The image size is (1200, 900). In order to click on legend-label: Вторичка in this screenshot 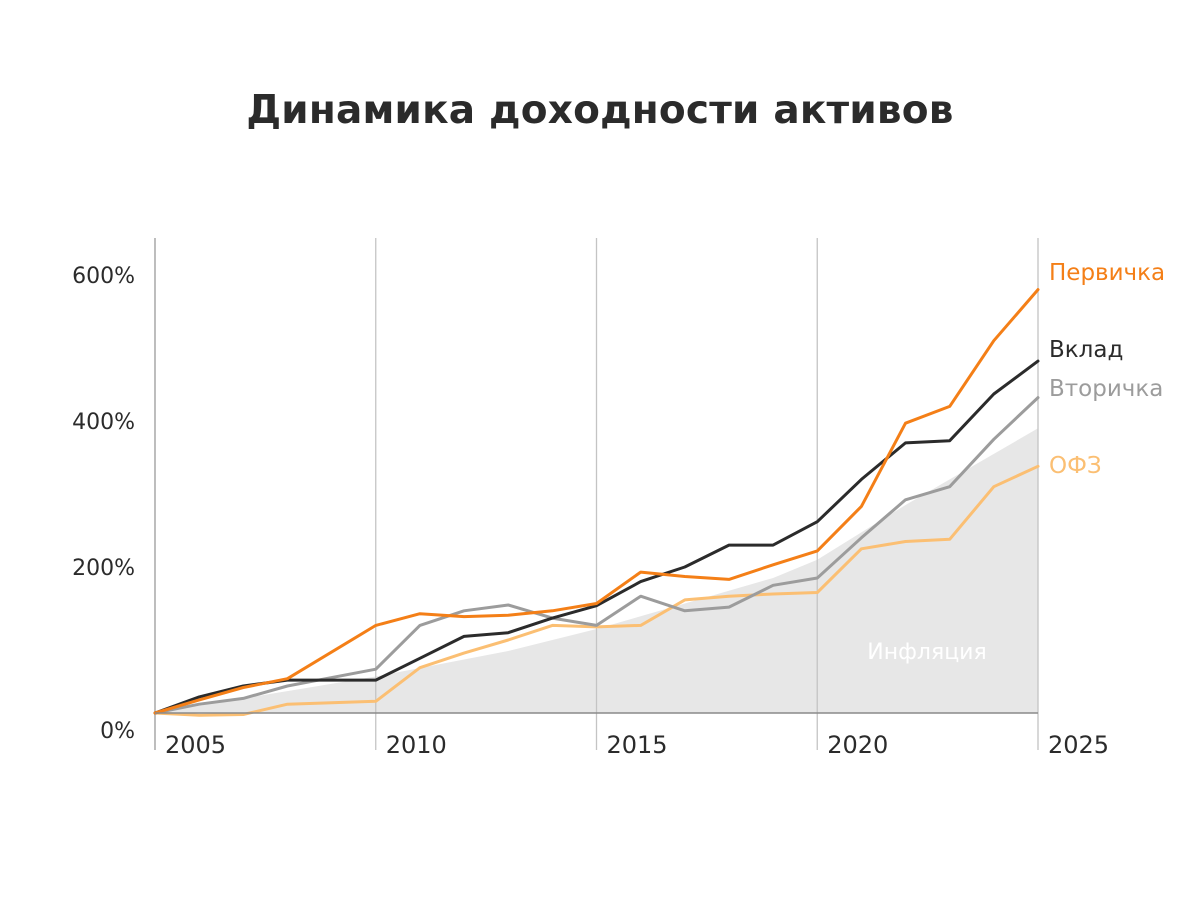, I will do `click(1106, 389)`.